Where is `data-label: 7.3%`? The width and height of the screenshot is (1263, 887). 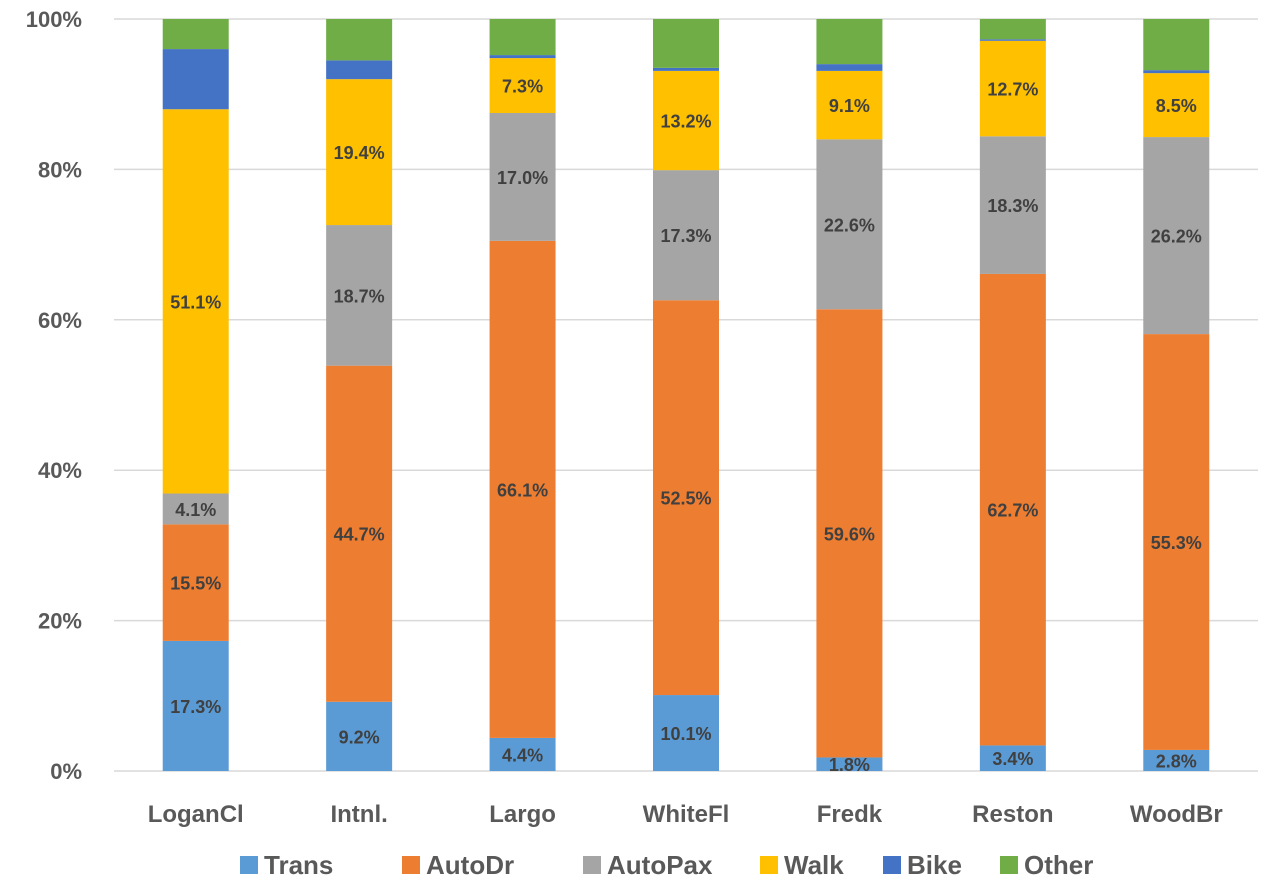
data-label: 7.3% is located at coordinates (522, 87).